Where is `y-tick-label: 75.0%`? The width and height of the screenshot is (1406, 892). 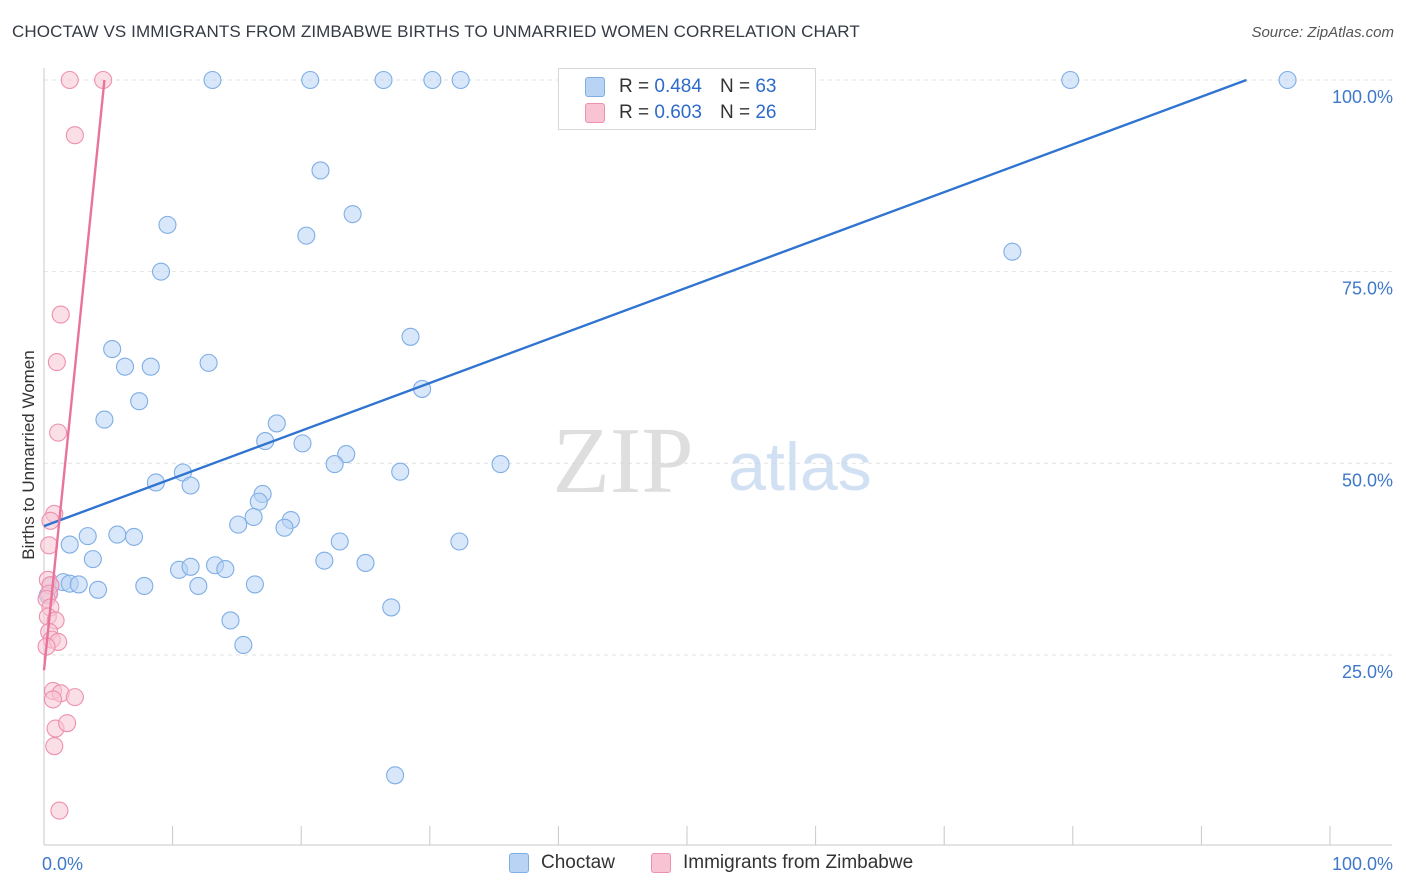 y-tick-label: 75.0% is located at coordinates (1367, 289).